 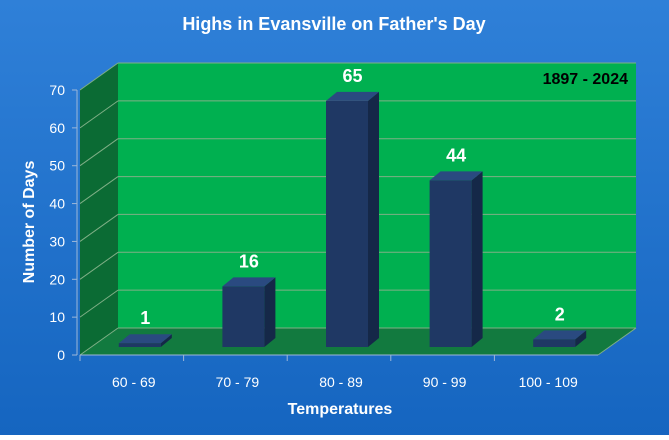 What do you see at coordinates (560, 314) in the screenshot?
I see `data-label: 2` at bounding box center [560, 314].